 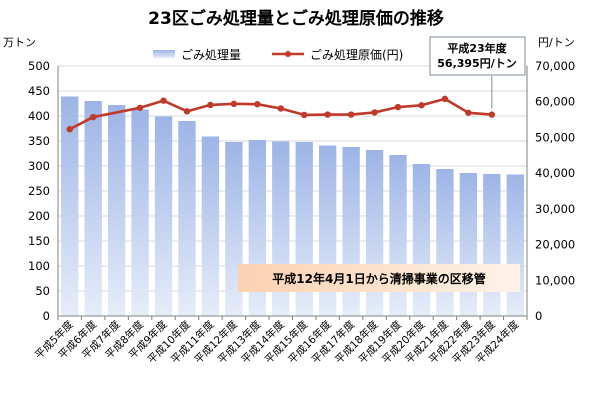 What do you see at coordinates (477, 48) in the screenshot?
I see `callout-line1: 平成23年度` at bounding box center [477, 48].